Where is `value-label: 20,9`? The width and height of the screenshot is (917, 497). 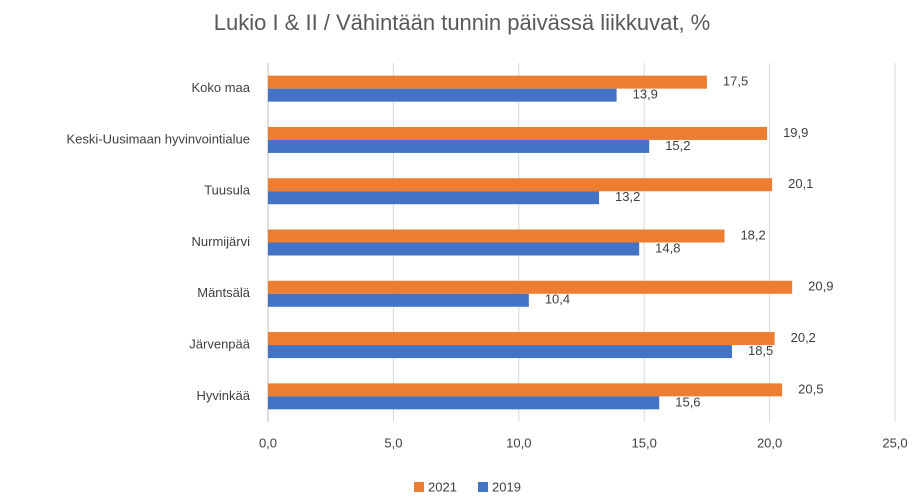 value-label: 20,9 is located at coordinates (820, 286).